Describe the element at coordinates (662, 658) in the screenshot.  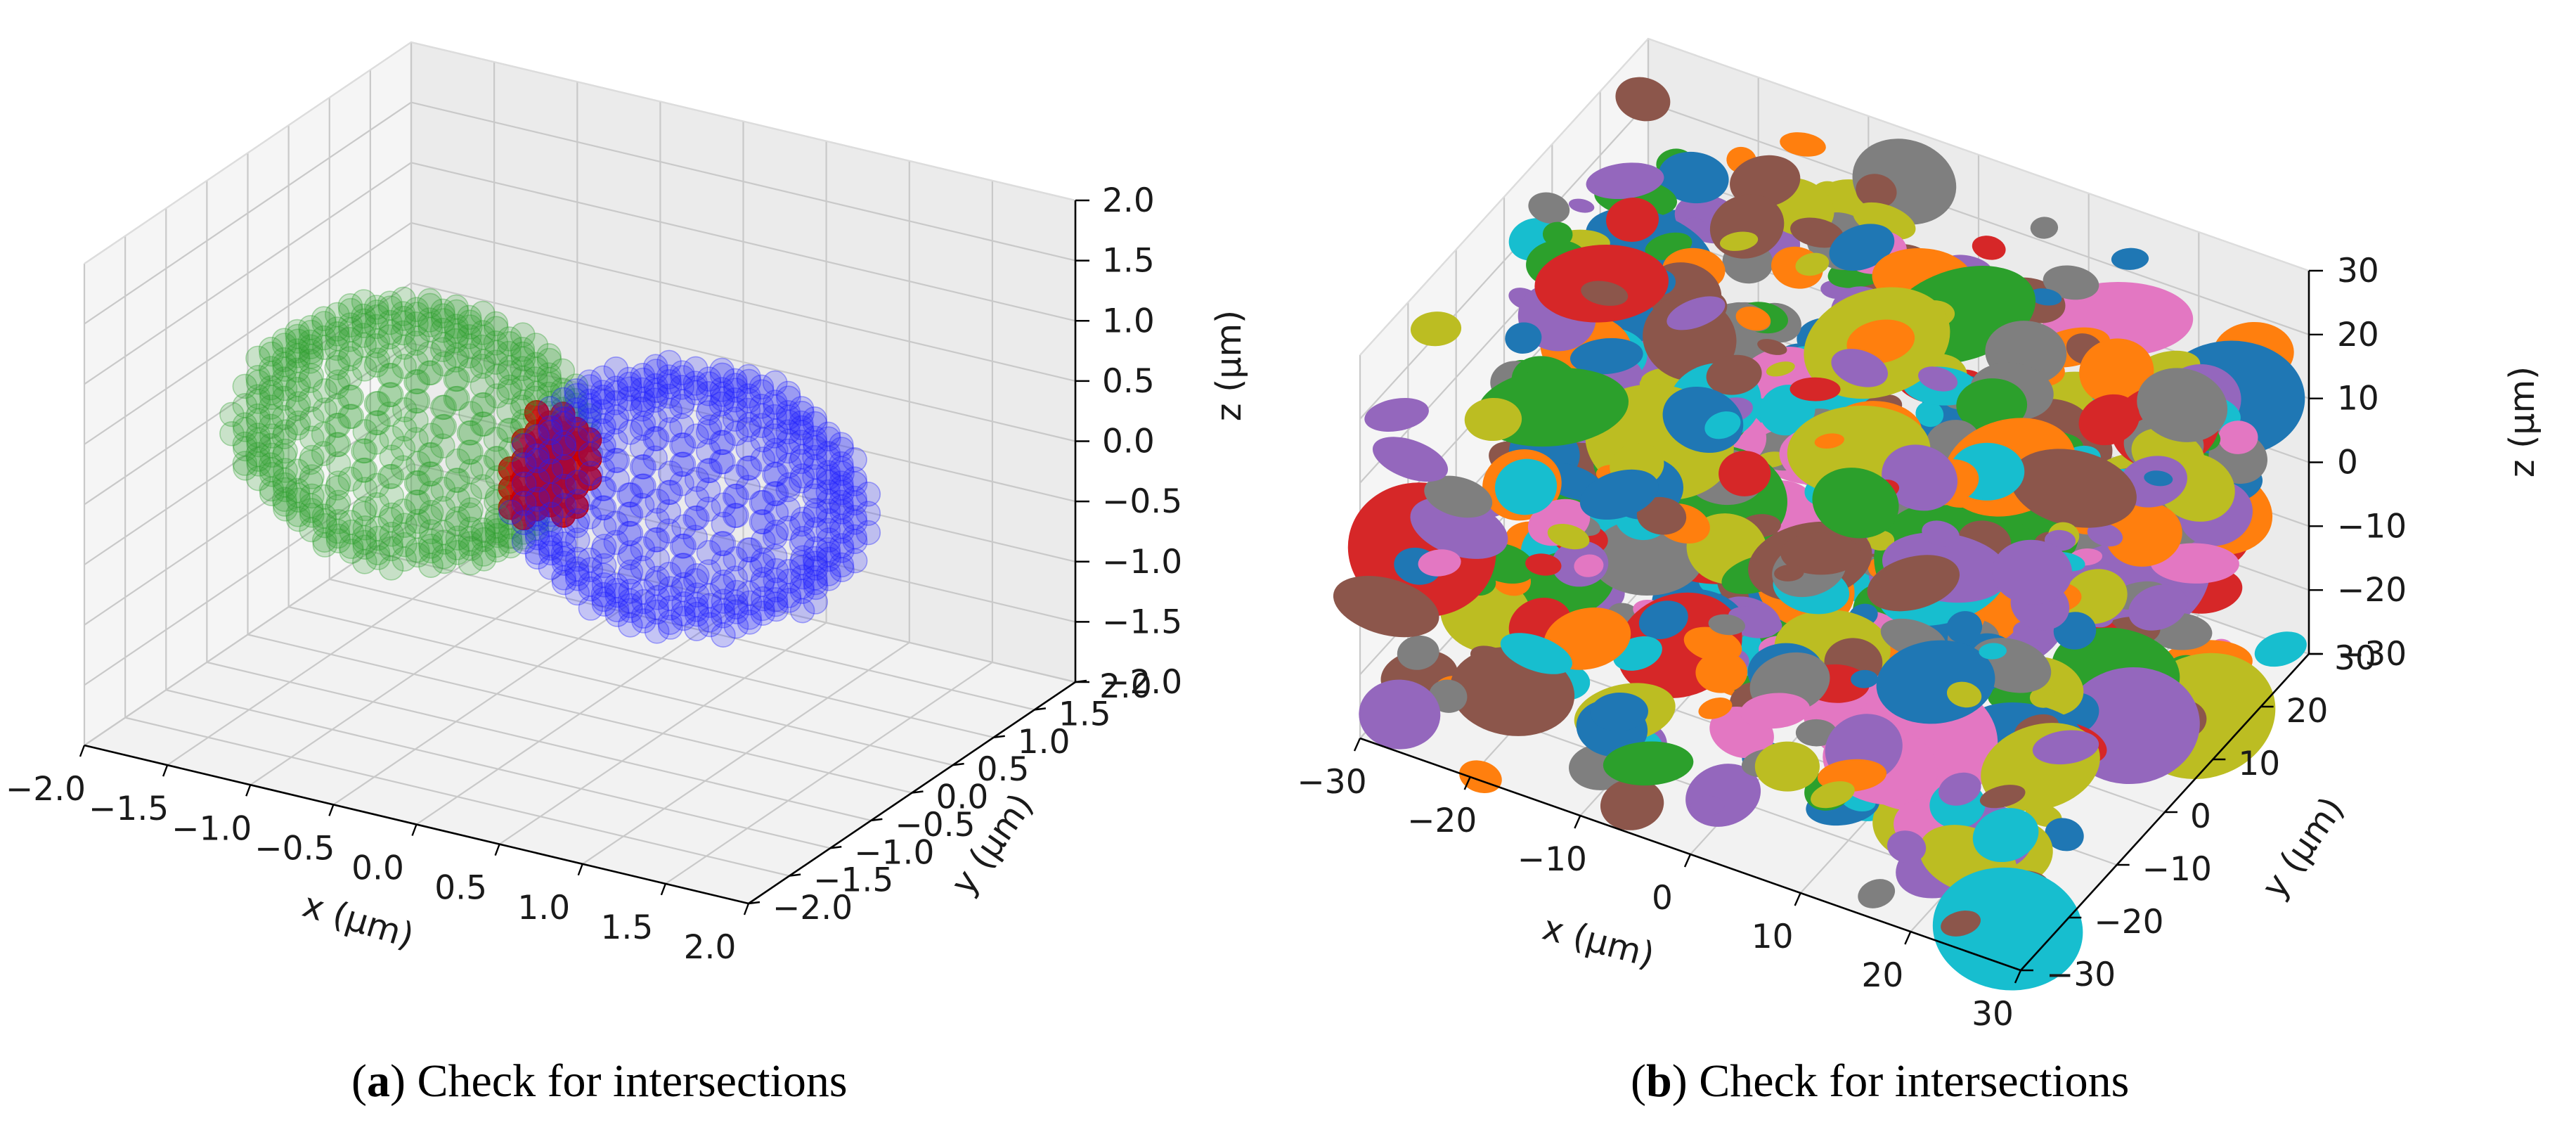
I see `a-grid-y-floor` at that location.